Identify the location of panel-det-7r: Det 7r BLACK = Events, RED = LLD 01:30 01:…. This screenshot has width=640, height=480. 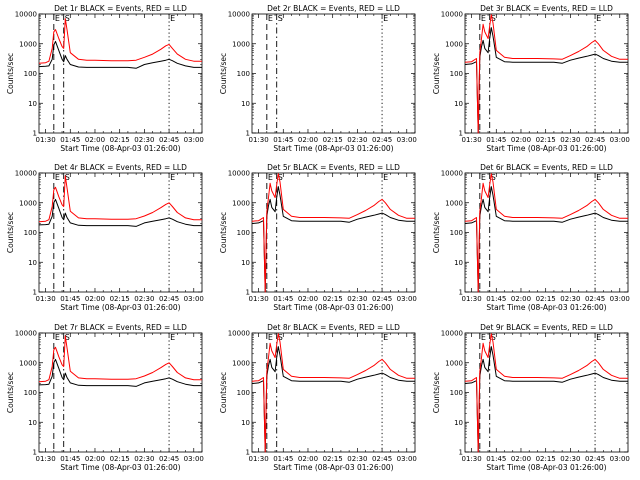
(105, 397).